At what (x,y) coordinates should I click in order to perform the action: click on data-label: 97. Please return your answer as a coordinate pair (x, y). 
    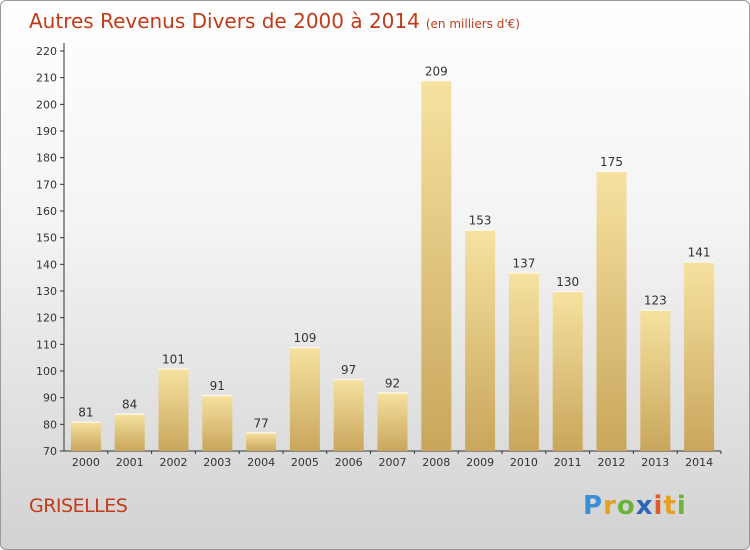
    Looking at the image, I should click on (348, 370).